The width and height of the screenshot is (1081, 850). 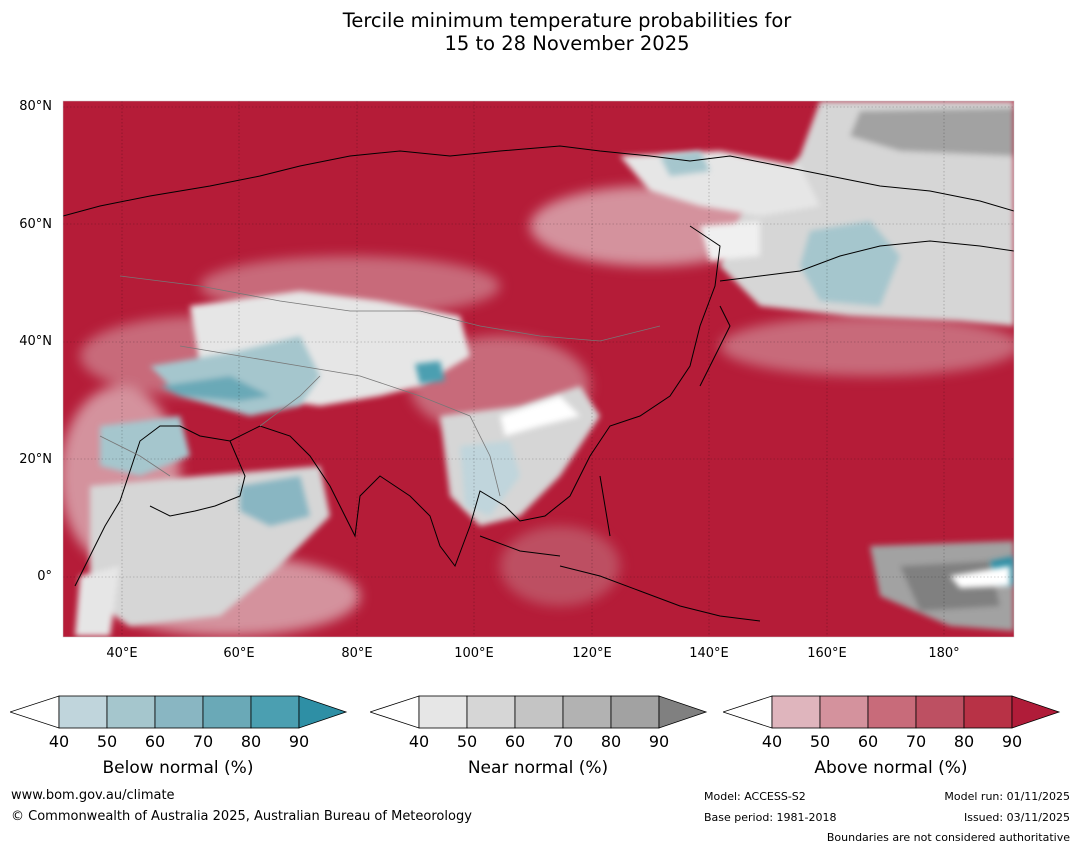 I want to click on below-tick-80: 80, so click(x=251, y=741).